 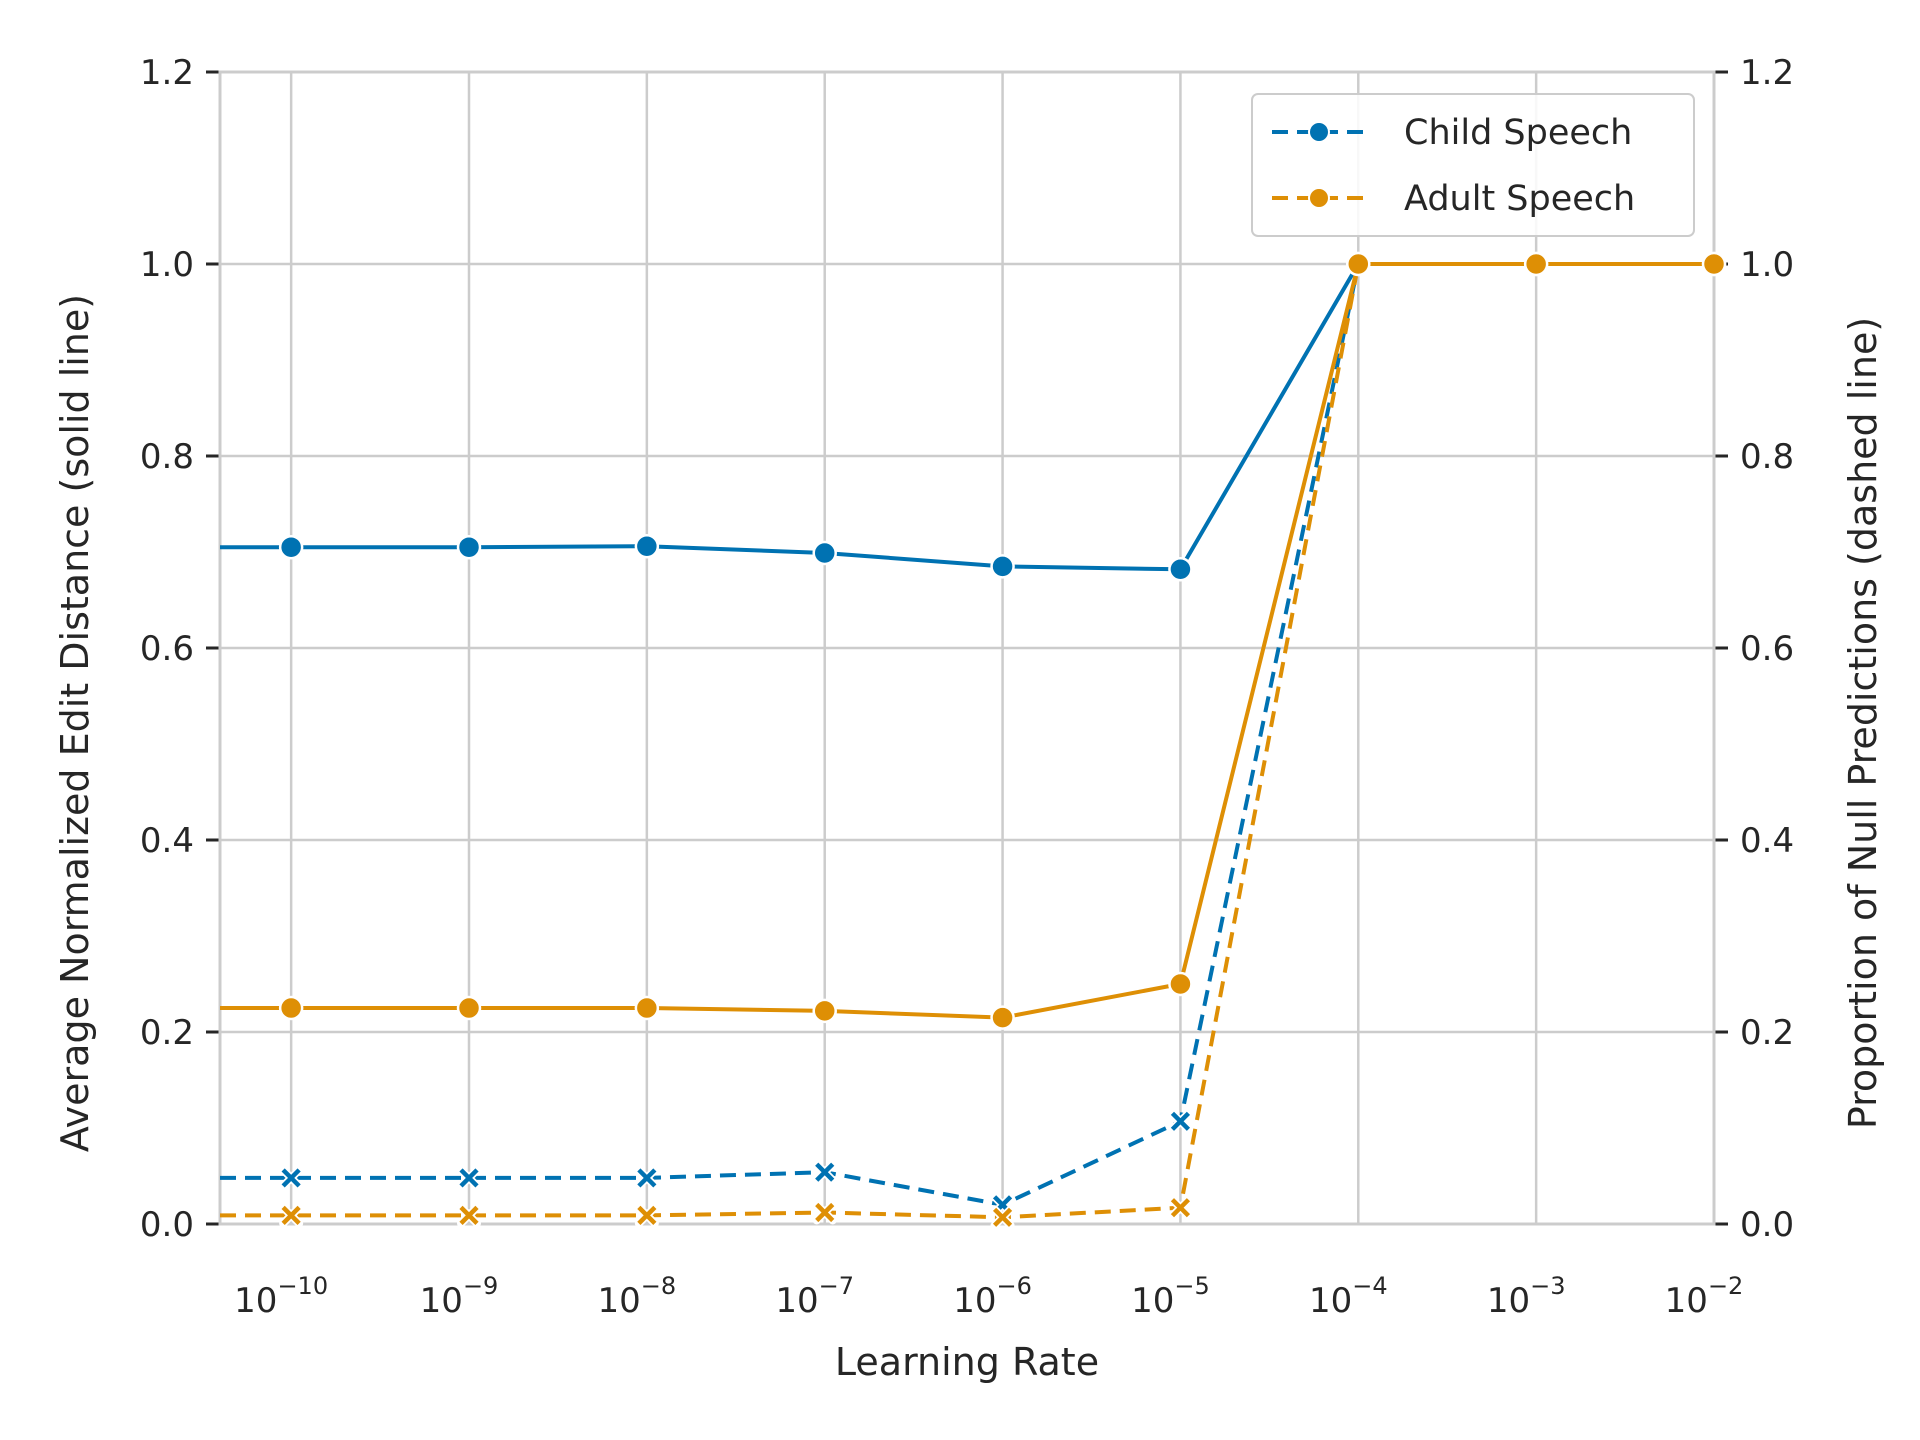 I want to click on right-y-tick-label: 1.0, so click(x=1767, y=265).